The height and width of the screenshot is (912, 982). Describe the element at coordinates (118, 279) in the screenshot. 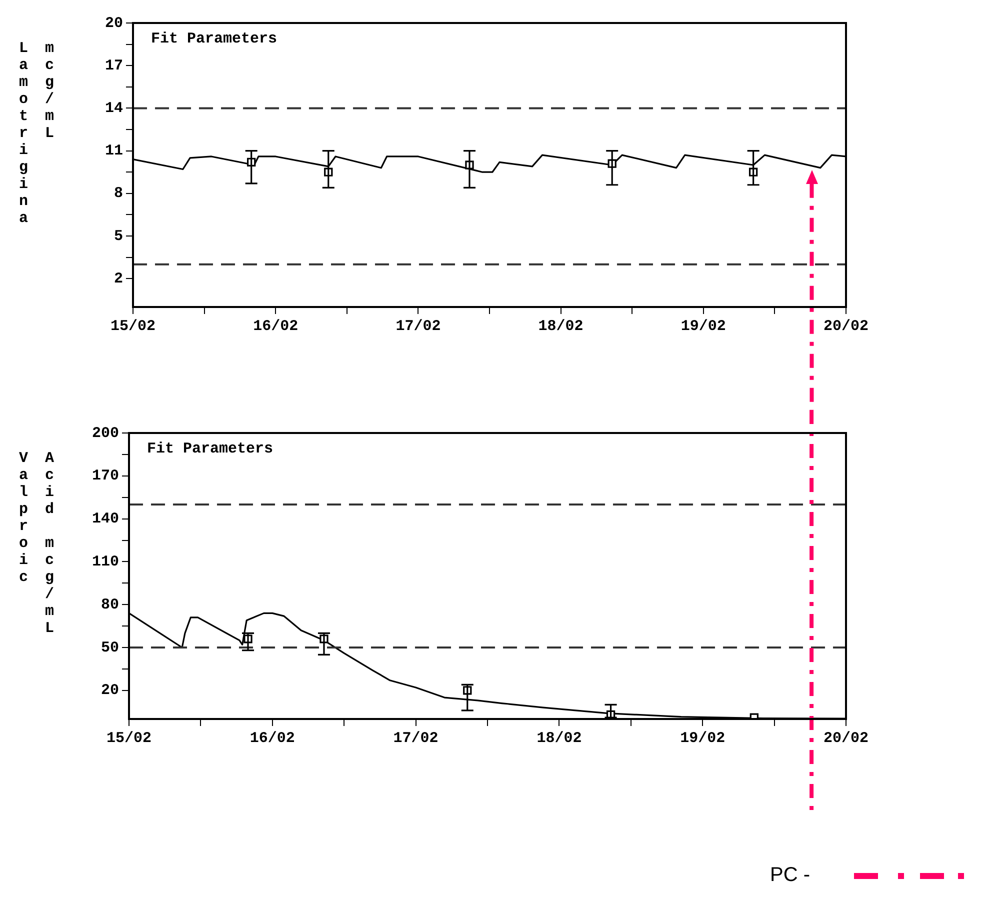

I see `y-tick-label: 2` at that location.